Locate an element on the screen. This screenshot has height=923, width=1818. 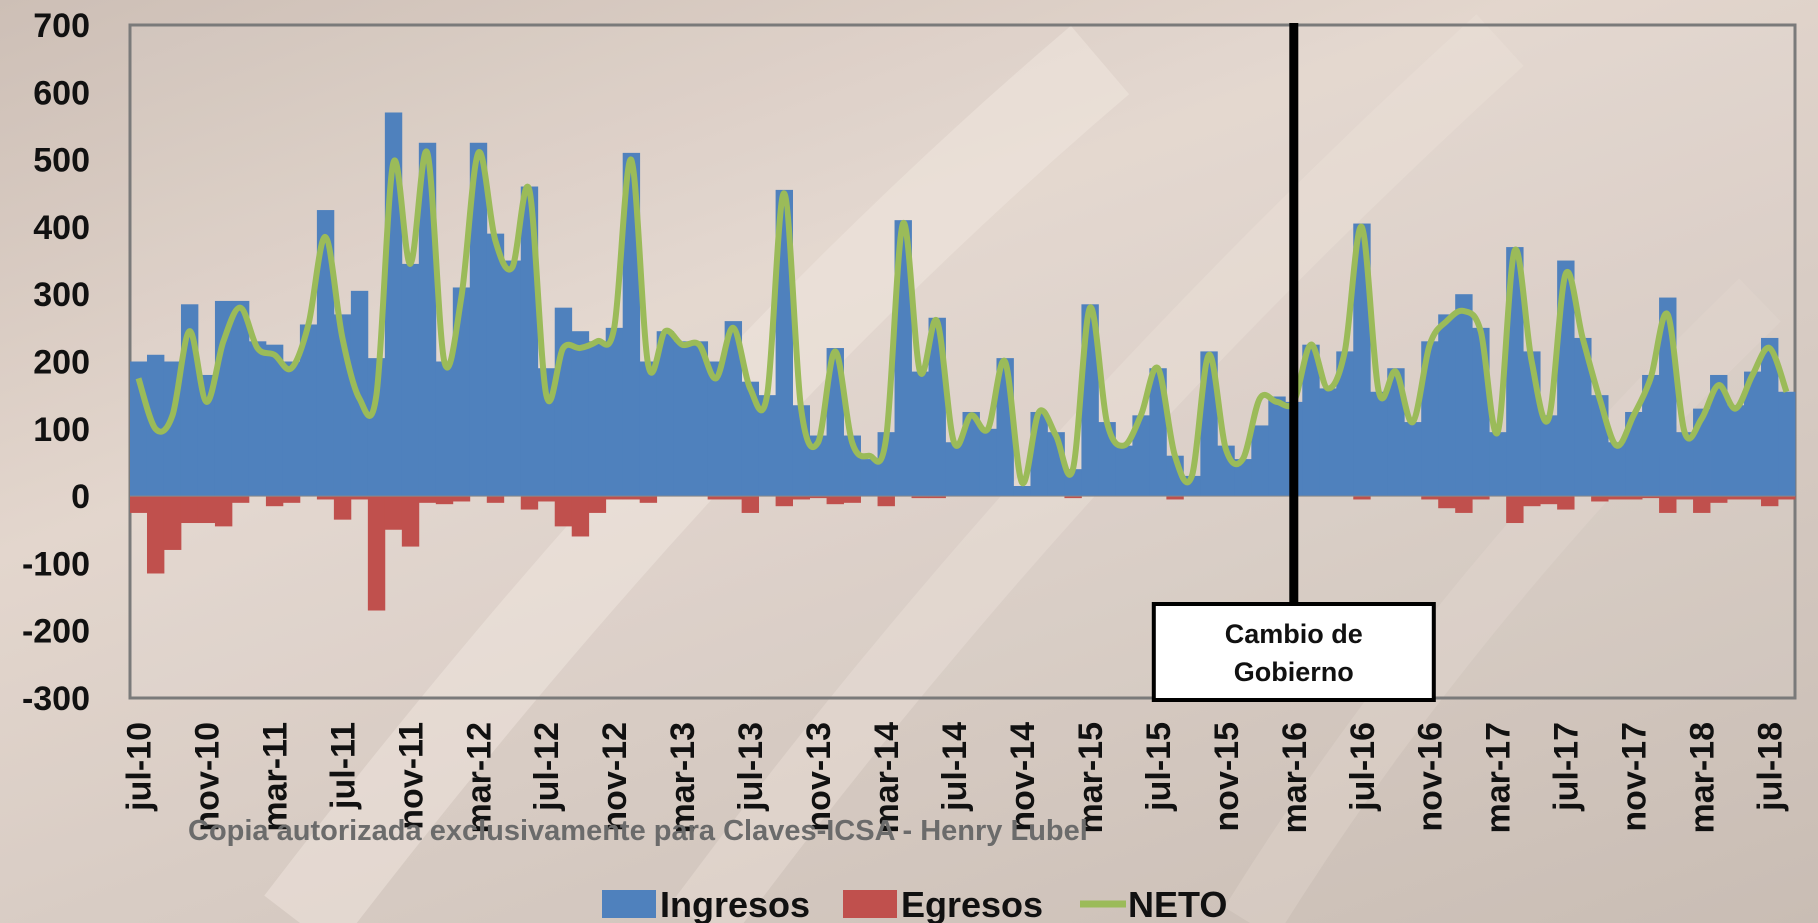
x-tick-label: jul-13 is located at coordinates (751, 767).